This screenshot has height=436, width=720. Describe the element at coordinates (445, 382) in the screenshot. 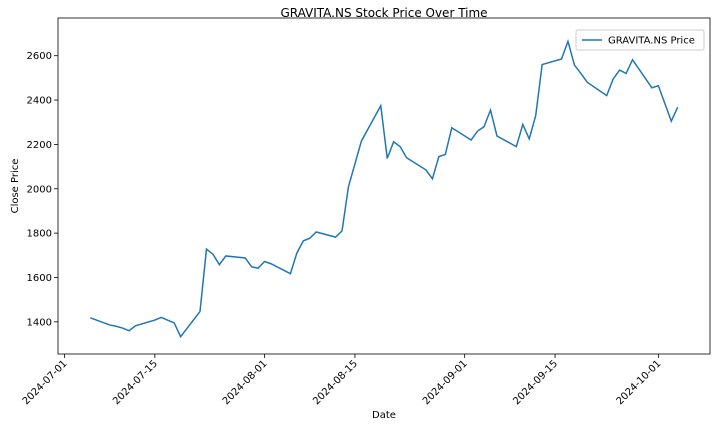

I see `x-tick-label: 2024-09-01` at that location.